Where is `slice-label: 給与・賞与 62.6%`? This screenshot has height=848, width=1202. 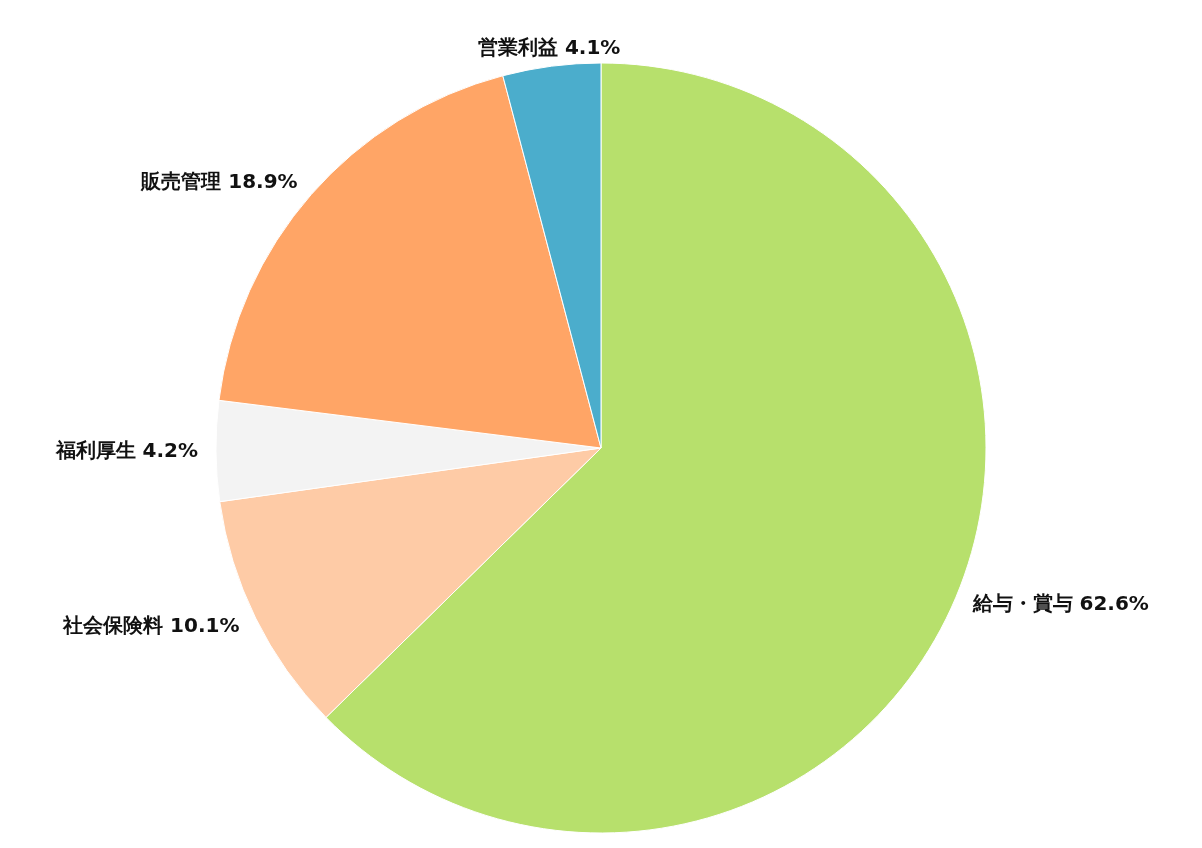
slice-label: 給与・賞与 62.6% is located at coordinates (1060, 602).